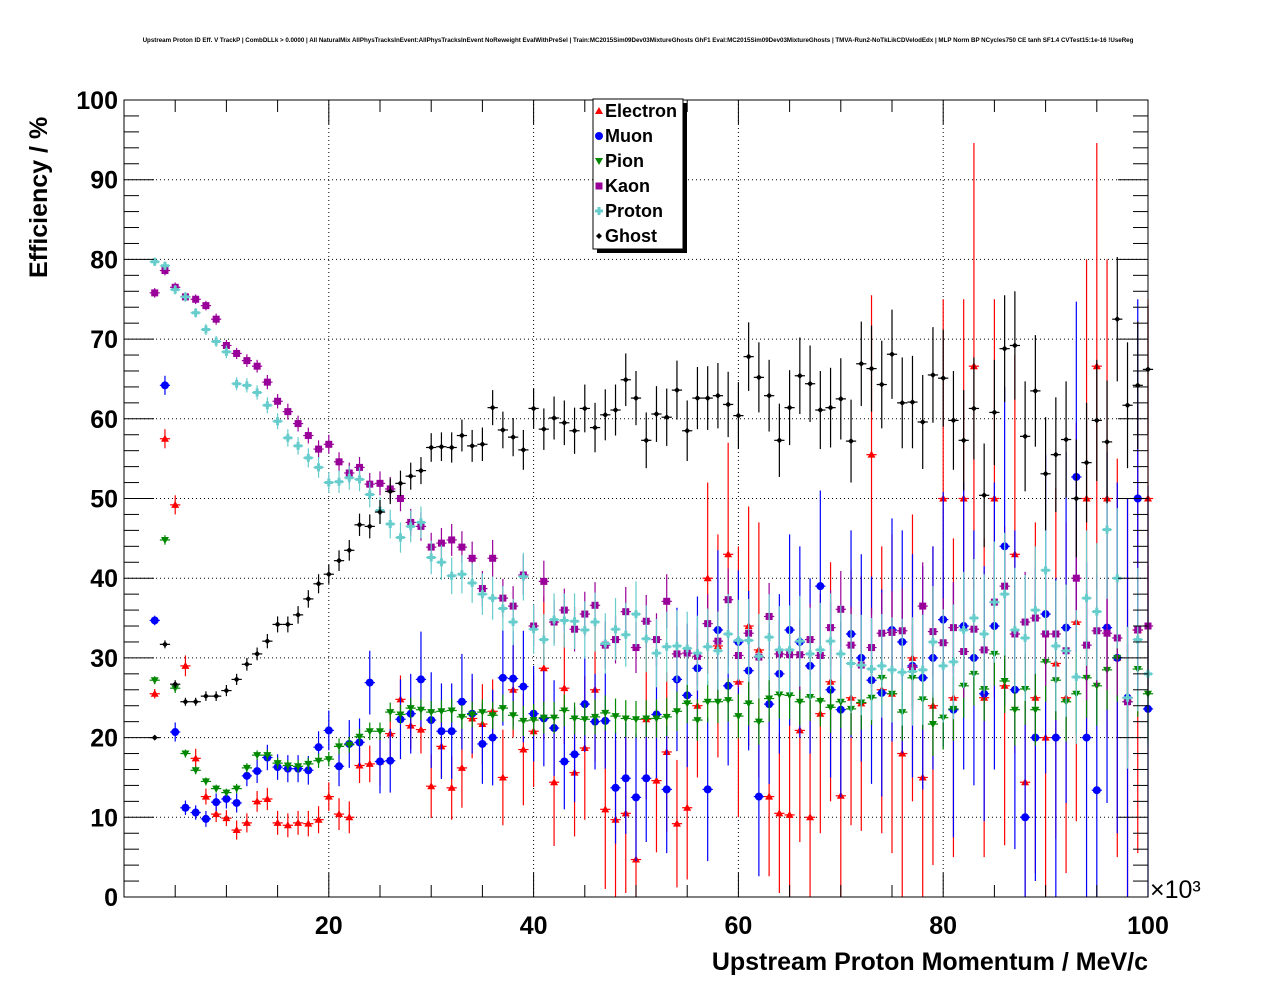 This screenshot has width=1276, height=996. I want to click on y-tick-label: 0, so click(111, 898).